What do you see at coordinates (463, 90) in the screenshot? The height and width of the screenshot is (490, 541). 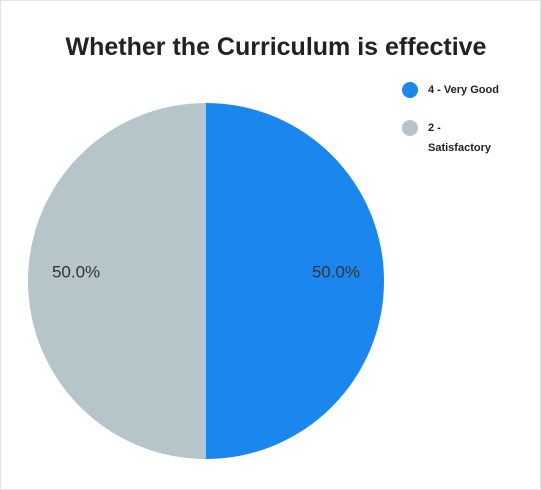 I see `legend-label: 4 - Very Good` at bounding box center [463, 90].